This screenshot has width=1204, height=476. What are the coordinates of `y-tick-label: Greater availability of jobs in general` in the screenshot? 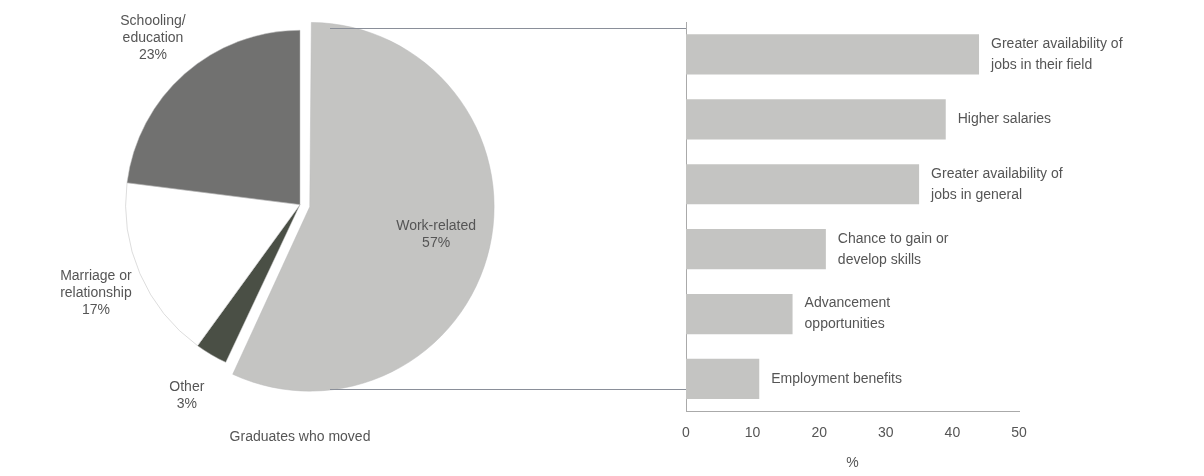 It's located at (996, 183).